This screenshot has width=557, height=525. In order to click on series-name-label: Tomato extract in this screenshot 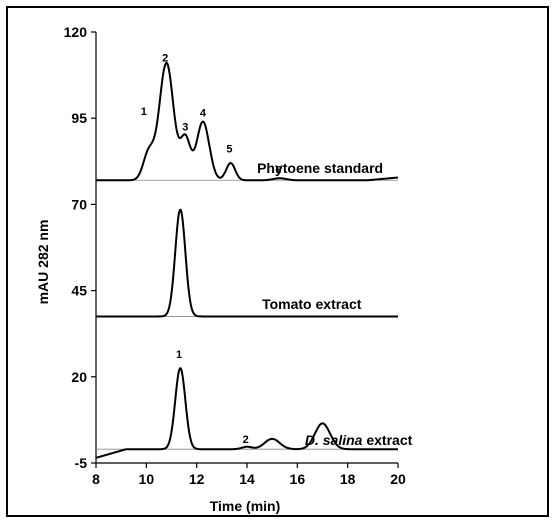, I will do `click(312, 304)`.